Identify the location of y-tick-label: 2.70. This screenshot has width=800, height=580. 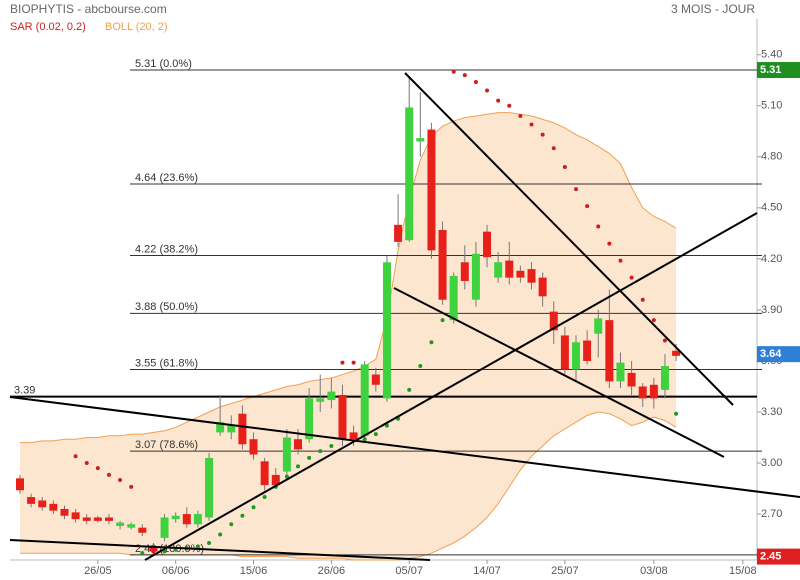
(771, 514).